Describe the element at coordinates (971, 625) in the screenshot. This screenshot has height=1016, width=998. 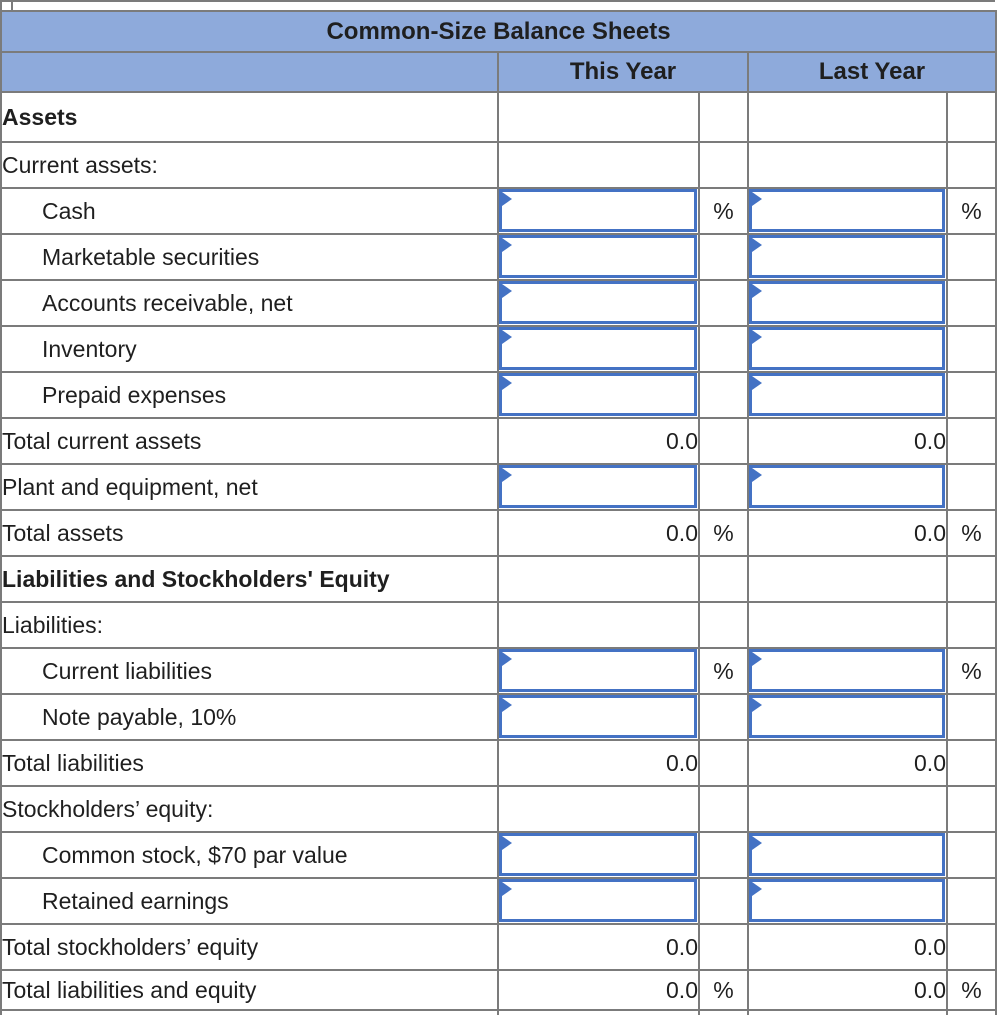
I see `liabilities-last-year-percent` at that location.